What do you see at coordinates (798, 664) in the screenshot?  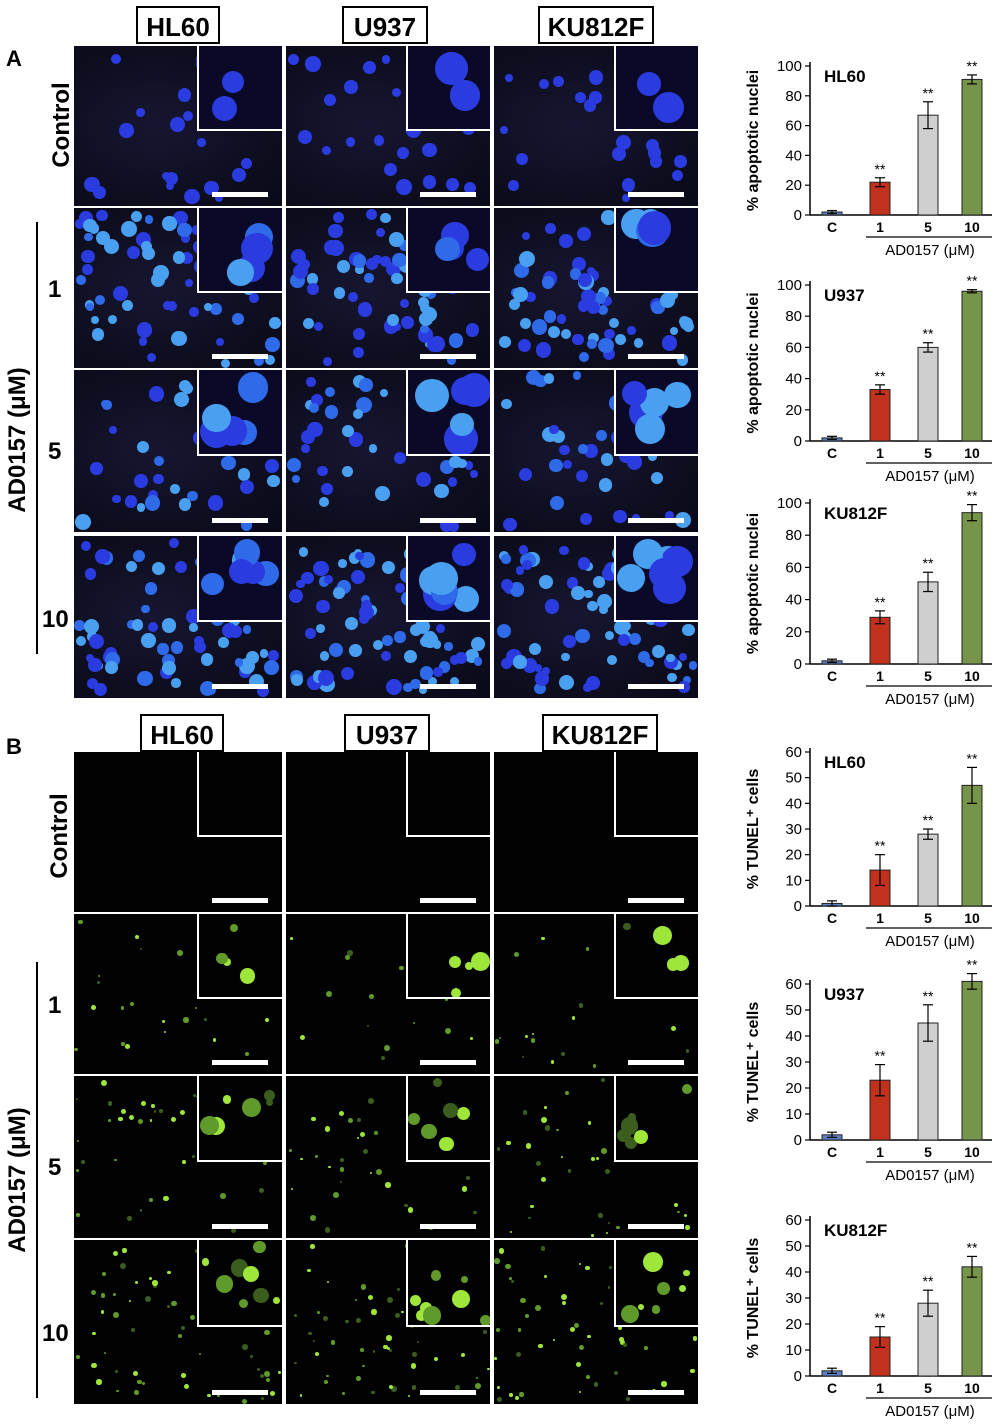 I see `chart-a-ku812f-y-tick-label: 0` at bounding box center [798, 664].